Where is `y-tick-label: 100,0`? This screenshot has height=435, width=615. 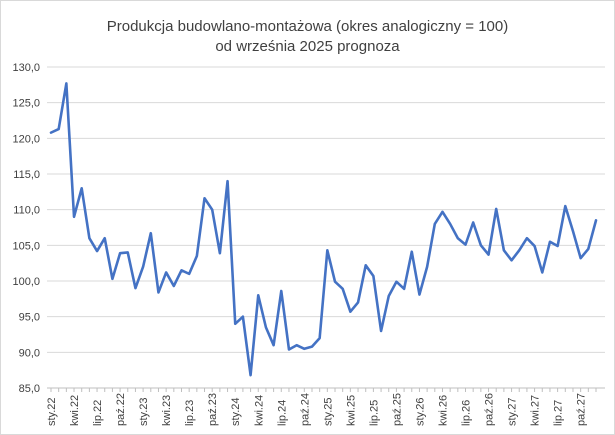
y-tick-label: 100,0 is located at coordinates (26, 282).